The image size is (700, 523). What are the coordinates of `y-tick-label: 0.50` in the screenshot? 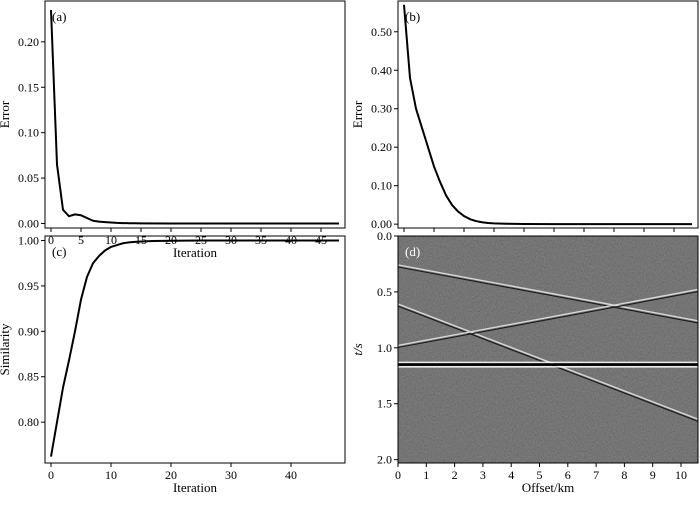 It's located at (381, 32).